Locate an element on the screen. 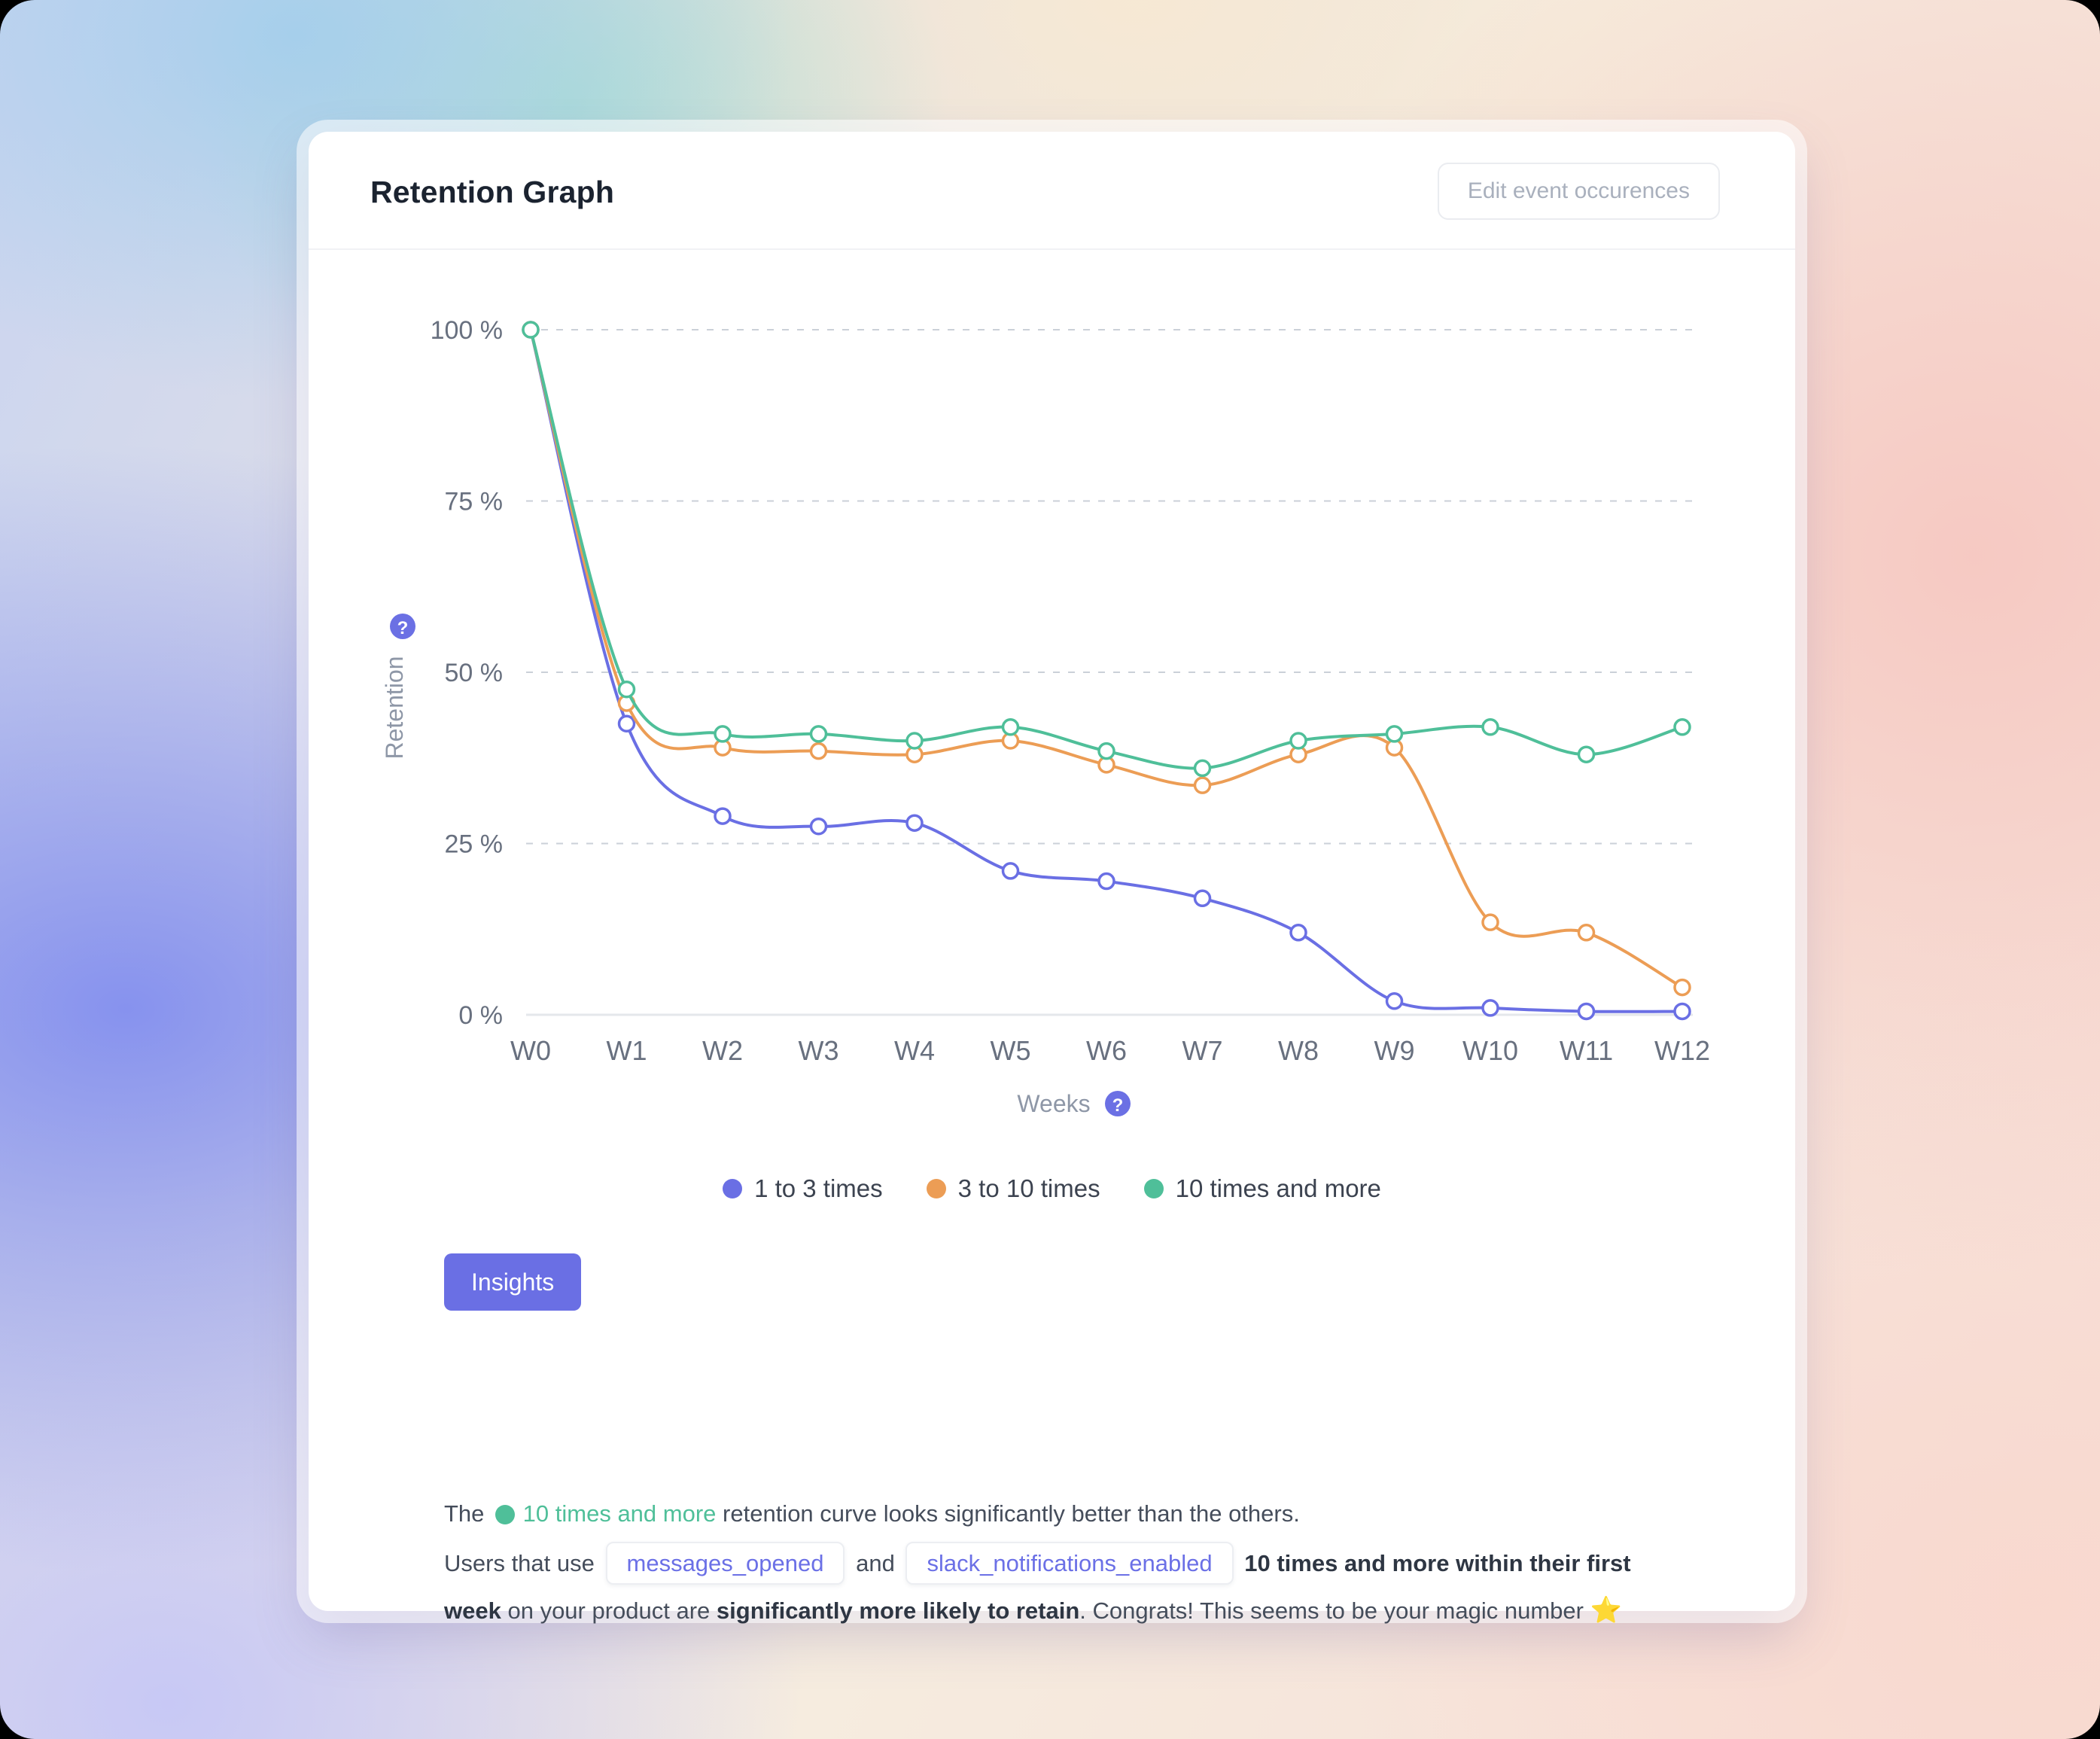  y-tick-label: 0 % is located at coordinates (480, 1016).